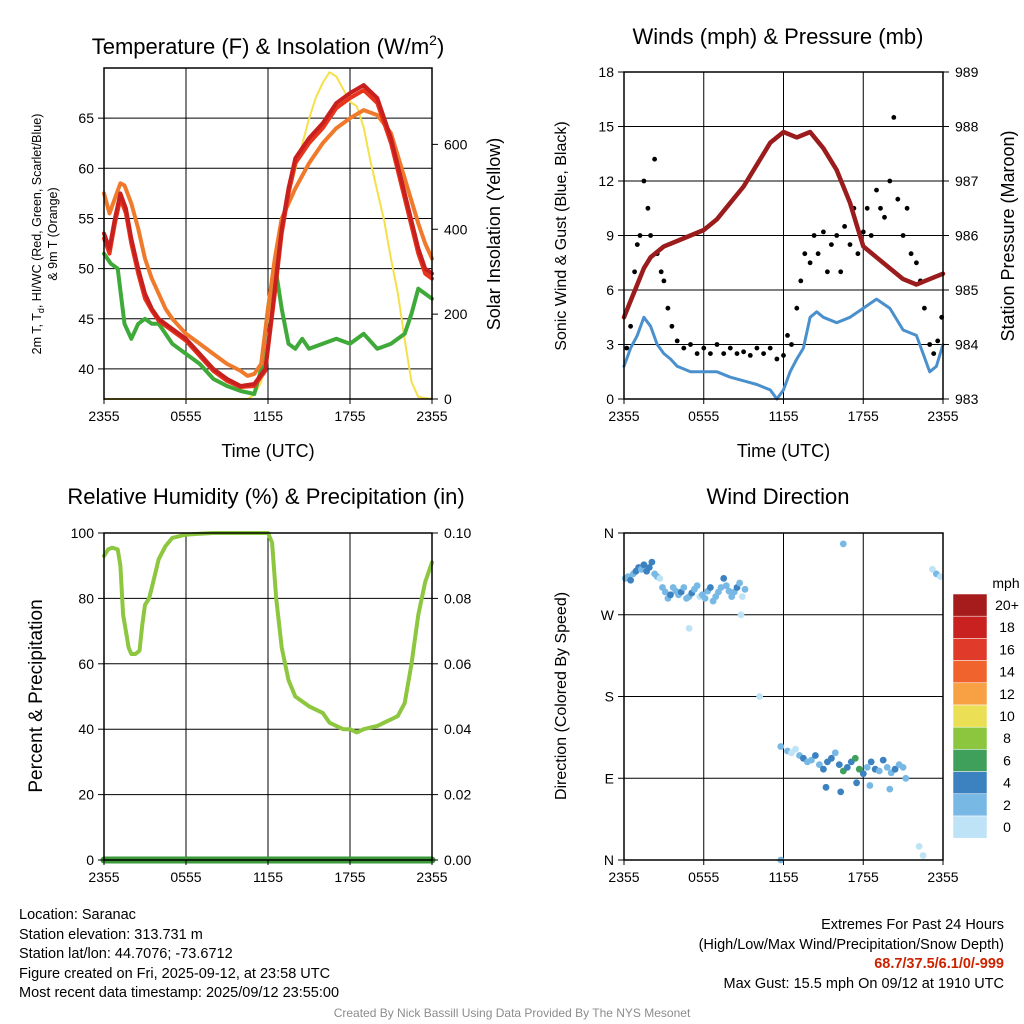 The height and width of the screenshot is (1024, 1024). Describe the element at coordinates (608, 615) in the screenshot. I see `direction-tick-label: W` at that location.